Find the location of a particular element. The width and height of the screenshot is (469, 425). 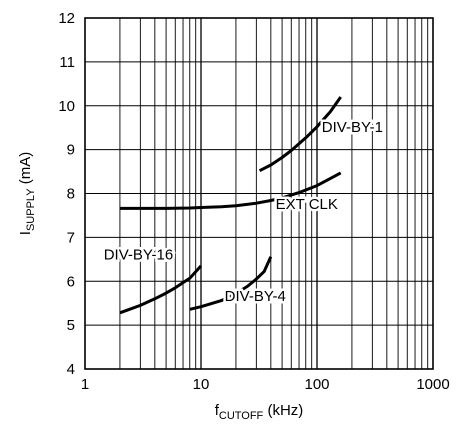

x-axis-title-sub: CUTOFF is located at coordinates (241, 416).